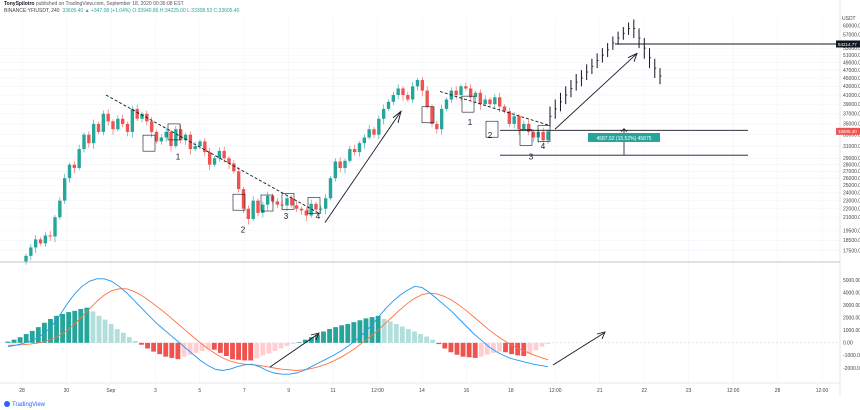  I want to click on measure-label: 4587.52 (15.52%) 45875, so click(623, 139).